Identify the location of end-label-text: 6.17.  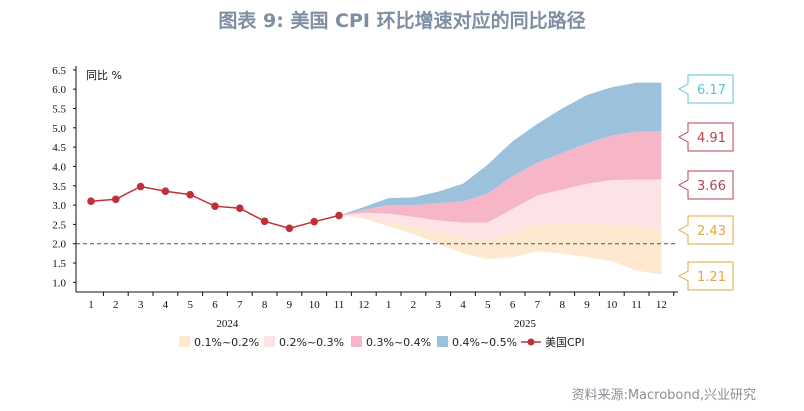
(711, 90).